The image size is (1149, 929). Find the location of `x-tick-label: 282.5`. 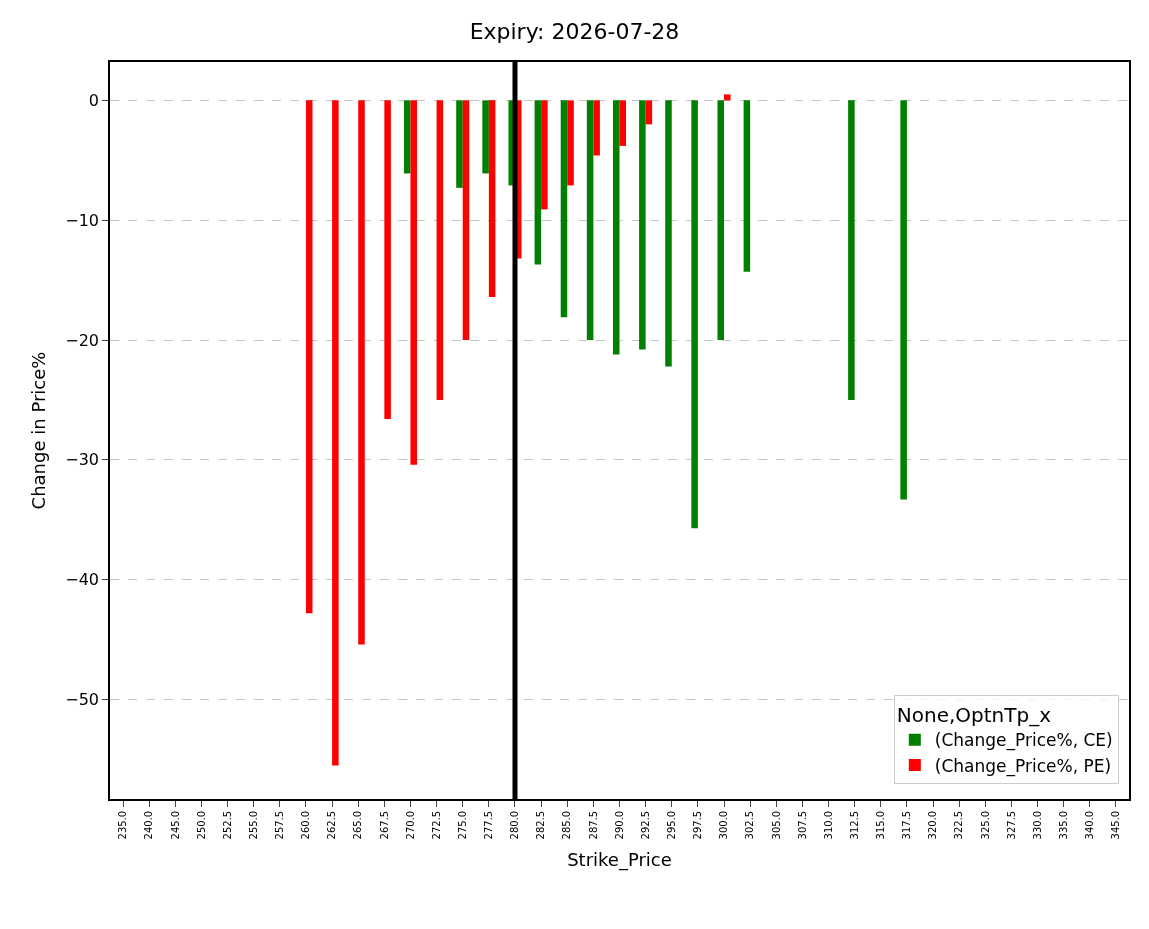

x-tick-label: 282.5 is located at coordinates (541, 825).